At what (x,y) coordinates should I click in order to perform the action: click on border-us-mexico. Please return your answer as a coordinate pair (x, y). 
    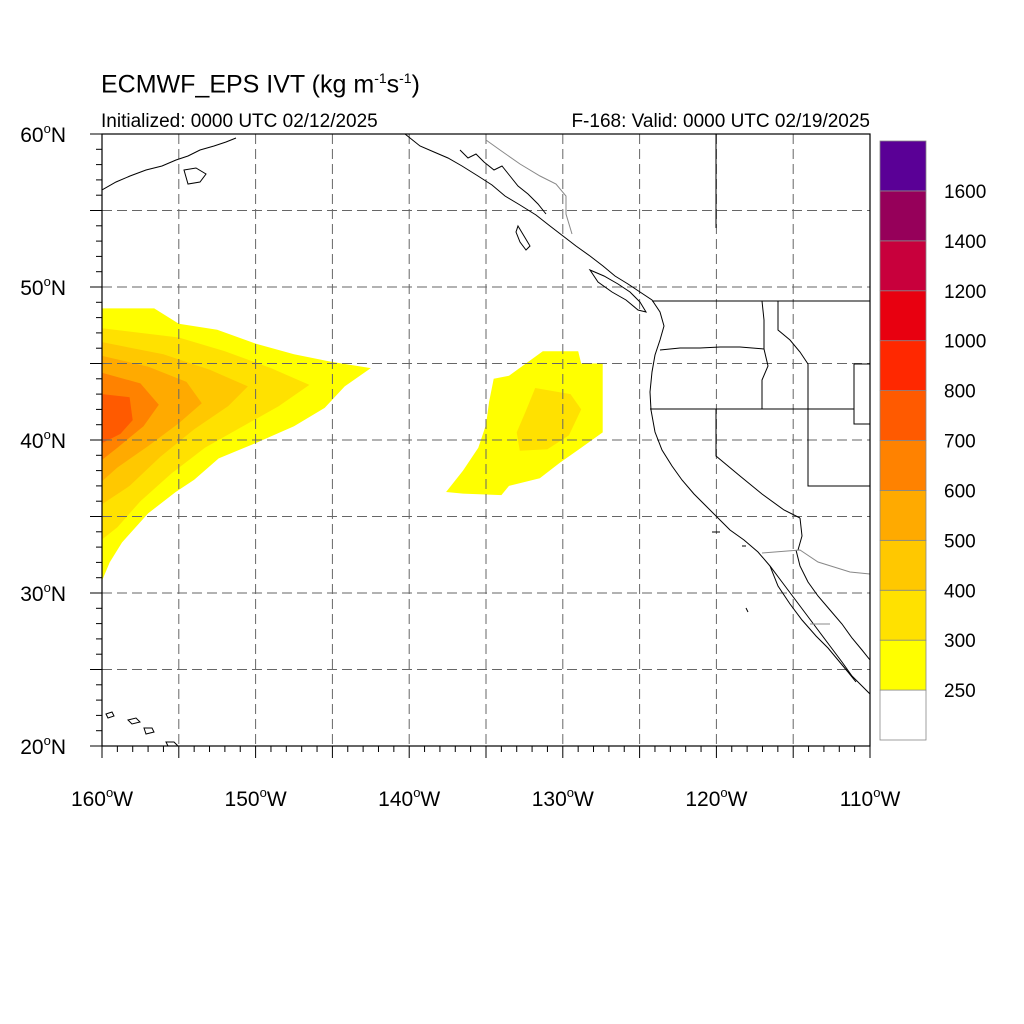
    Looking at the image, I should click on (815, 562).